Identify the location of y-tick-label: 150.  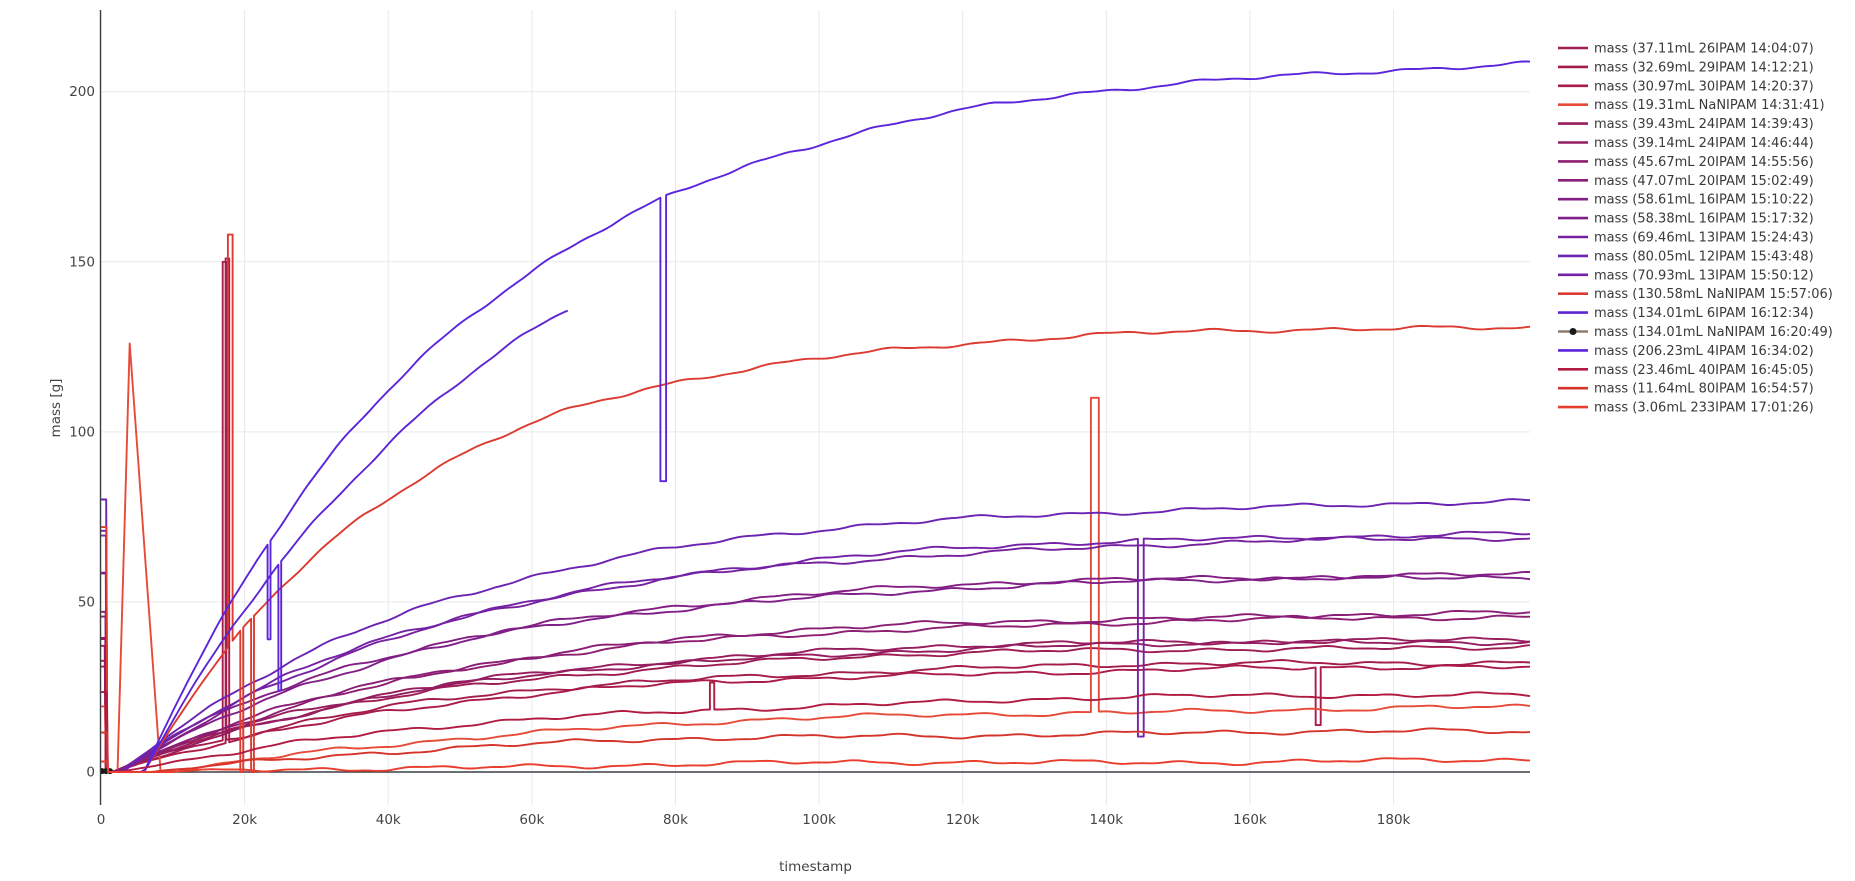
(82, 262).